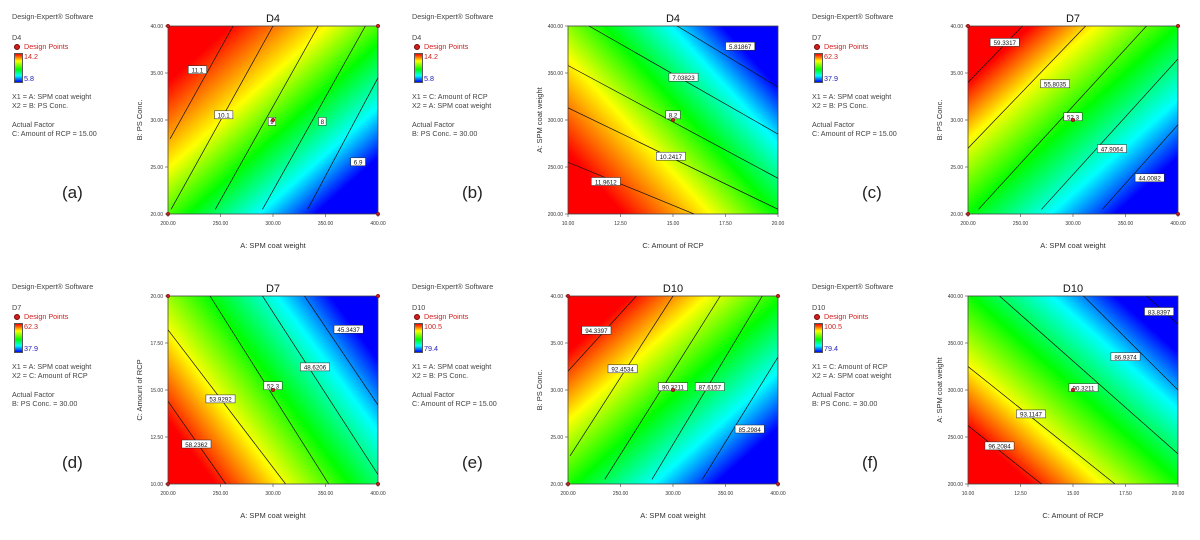 Image resolution: width=1200 pixels, height=540 pixels. Describe the element at coordinates (939, 389) in the screenshot. I see `y-axis-label: A: SPM coat weight` at that location.